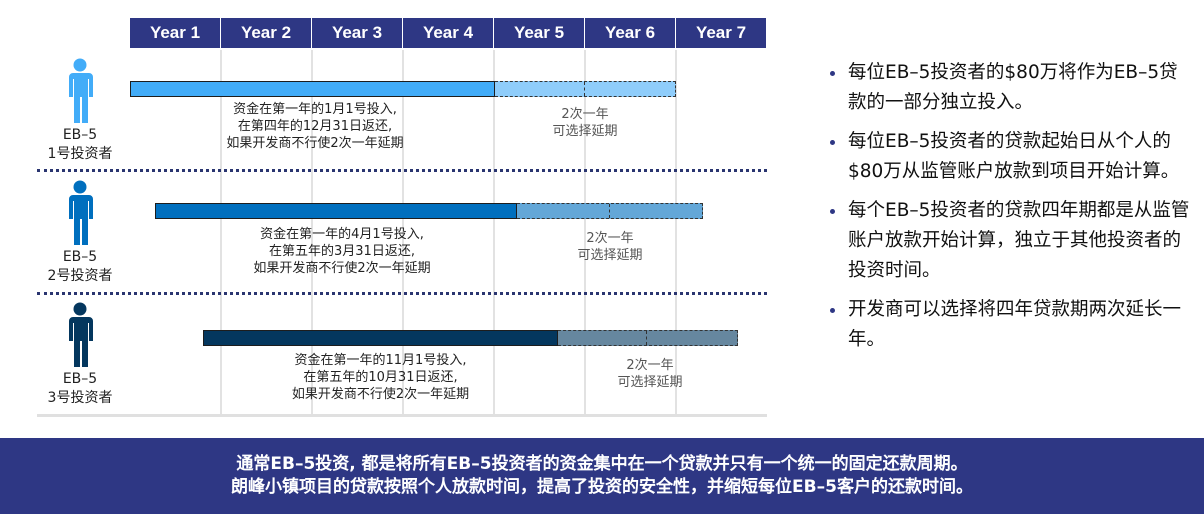 The height and width of the screenshot is (514, 1204). I want to click on year-header-cell: Year 1, so click(175, 33).